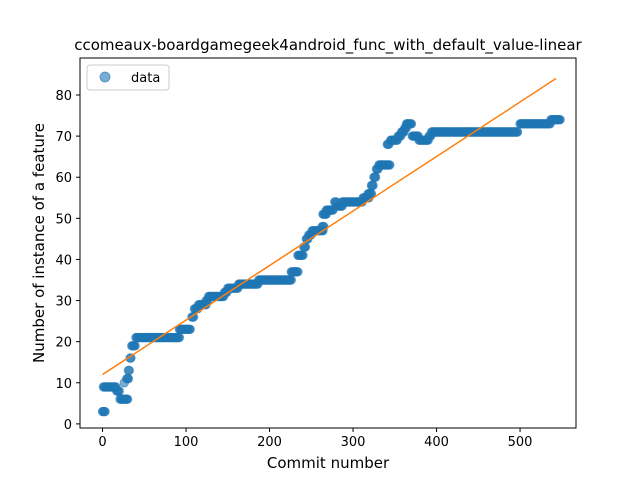 This screenshot has width=640, height=480. What do you see at coordinates (63, 260) in the screenshot?
I see `y-tick-label-4: 40` at bounding box center [63, 260].